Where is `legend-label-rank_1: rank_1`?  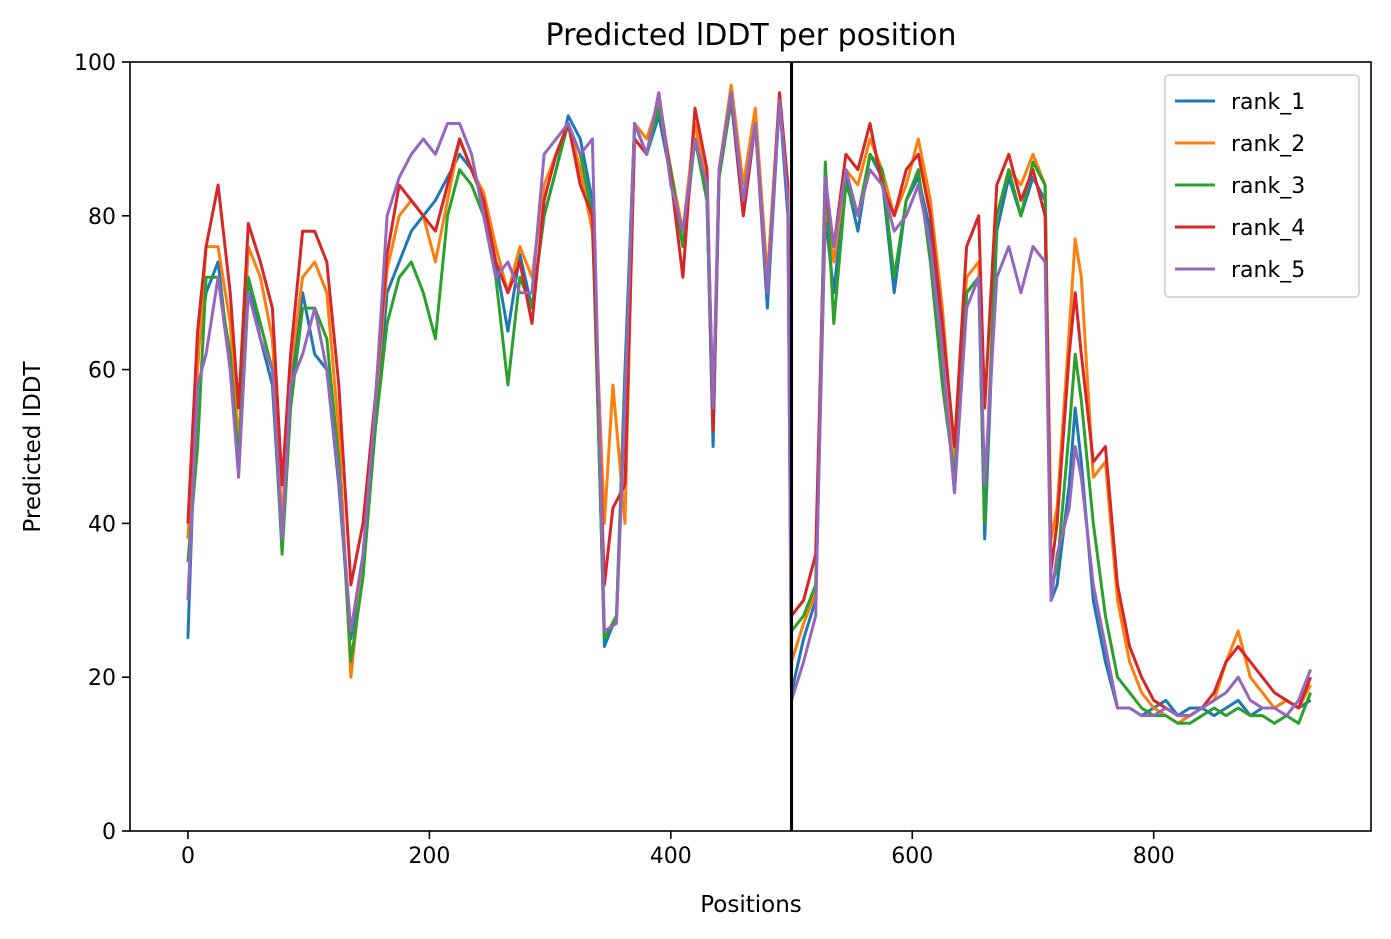 legend-label-rank_1: rank_1 is located at coordinates (1268, 102).